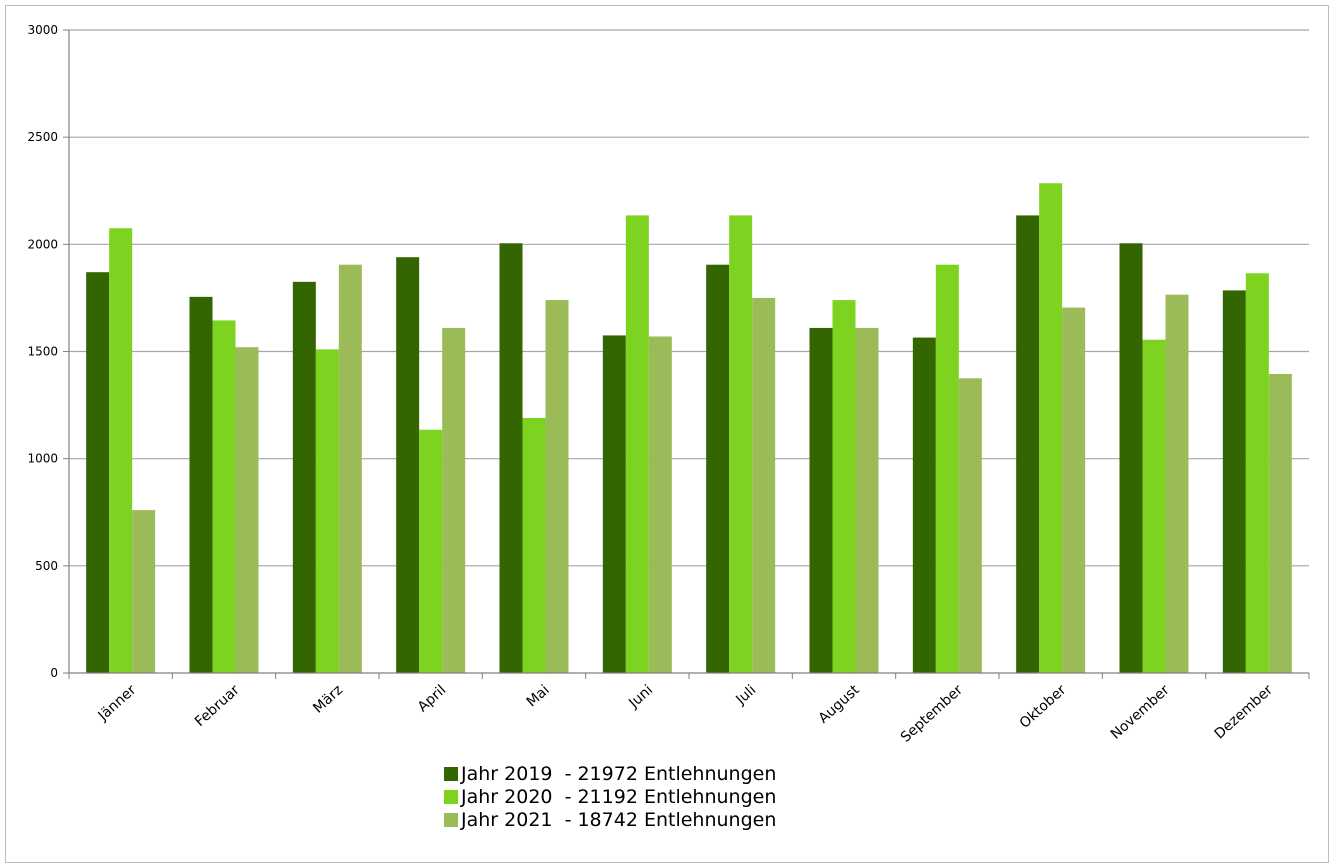 This screenshot has width=1337, height=868. What do you see at coordinates (1140, 712) in the screenshot?
I see `x-tick-label: November` at bounding box center [1140, 712].